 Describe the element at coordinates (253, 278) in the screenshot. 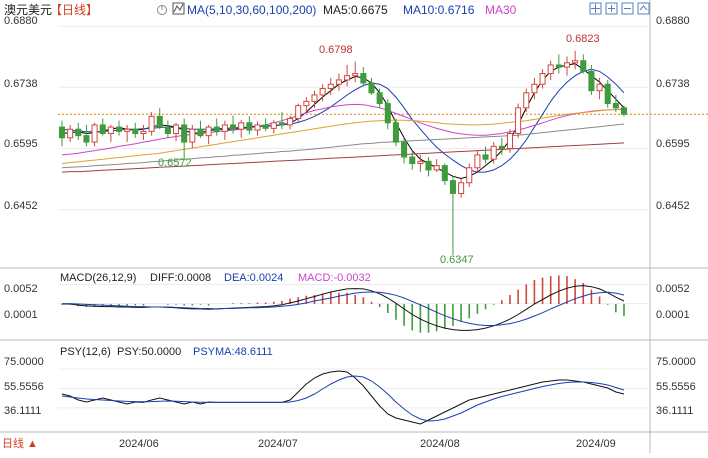

I see `macd-dea-value: DEA:0.0024` at that location.